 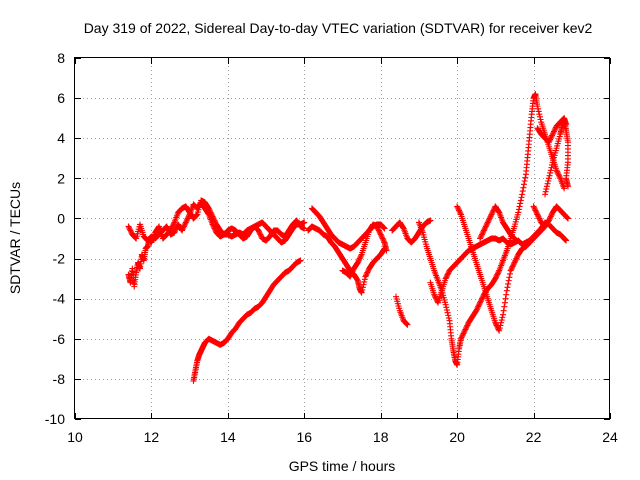 What do you see at coordinates (15, 238) in the screenshot?
I see `y-axis-title: SDTVAR / TECUs` at bounding box center [15, 238].